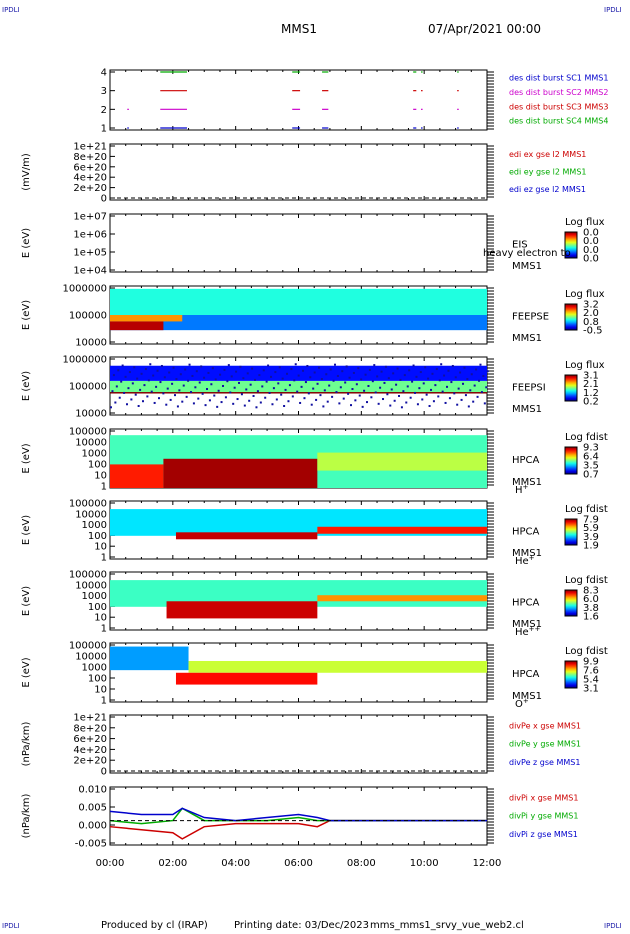 The width and height of the screenshot is (630, 934). What do you see at coordinates (104, 73) in the screenshot?
I see `y-tick-label: 4` at bounding box center [104, 73].